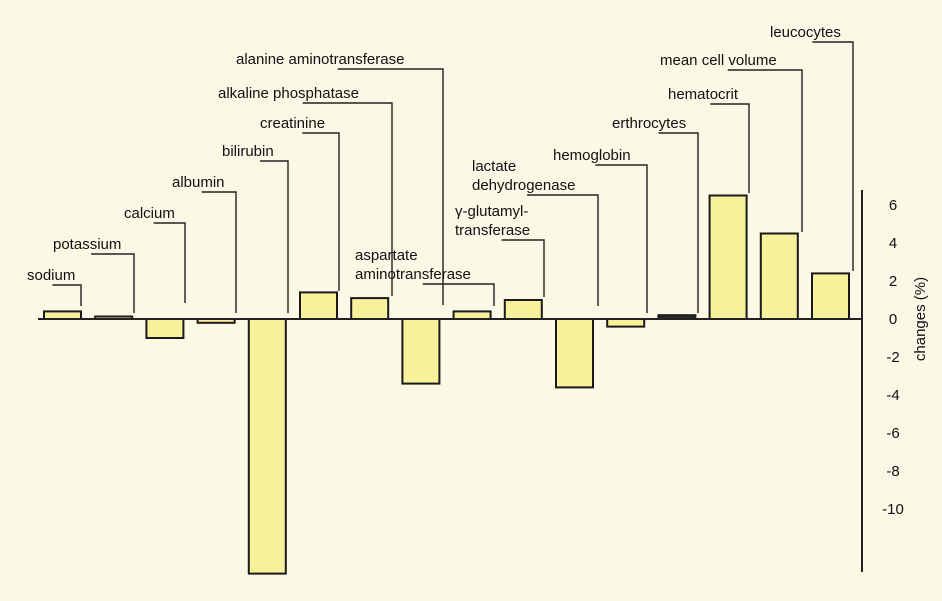 This screenshot has width=942, height=601. What do you see at coordinates (67, 295) in the screenshot?
I see `leader-sodium` at bounding box center [67, 295].